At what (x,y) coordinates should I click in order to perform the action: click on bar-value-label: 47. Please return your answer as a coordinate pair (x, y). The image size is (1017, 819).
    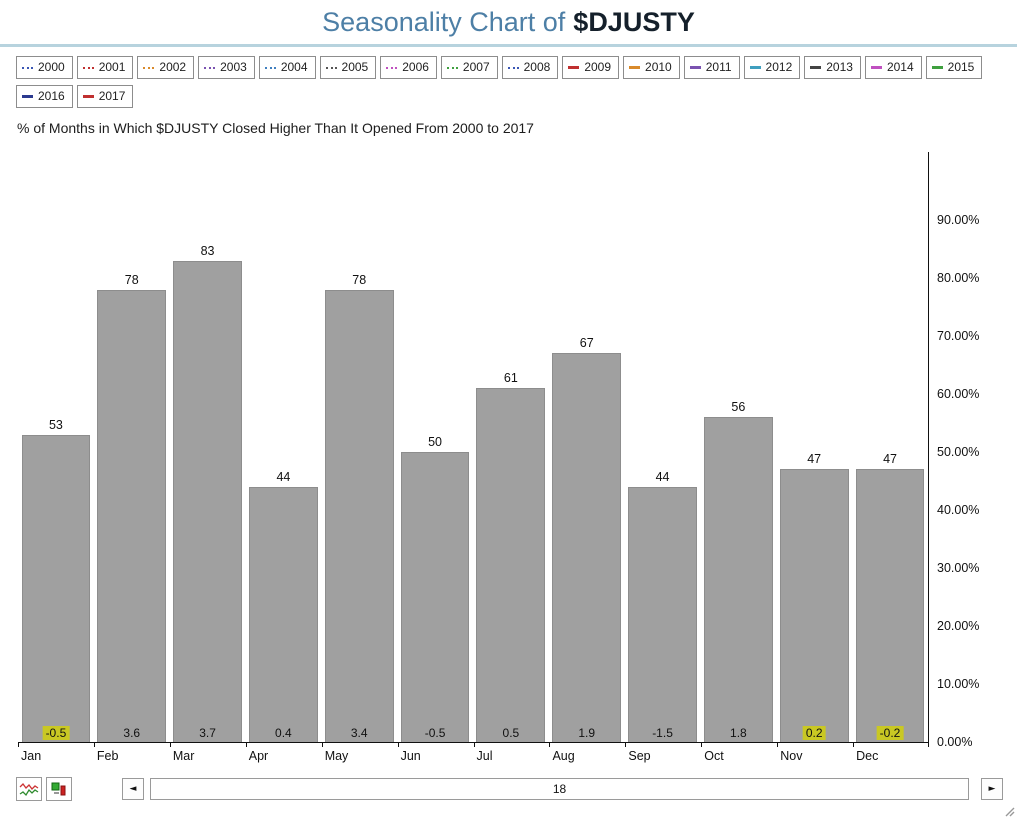
    Looking at the image, I should click on (814, 459).